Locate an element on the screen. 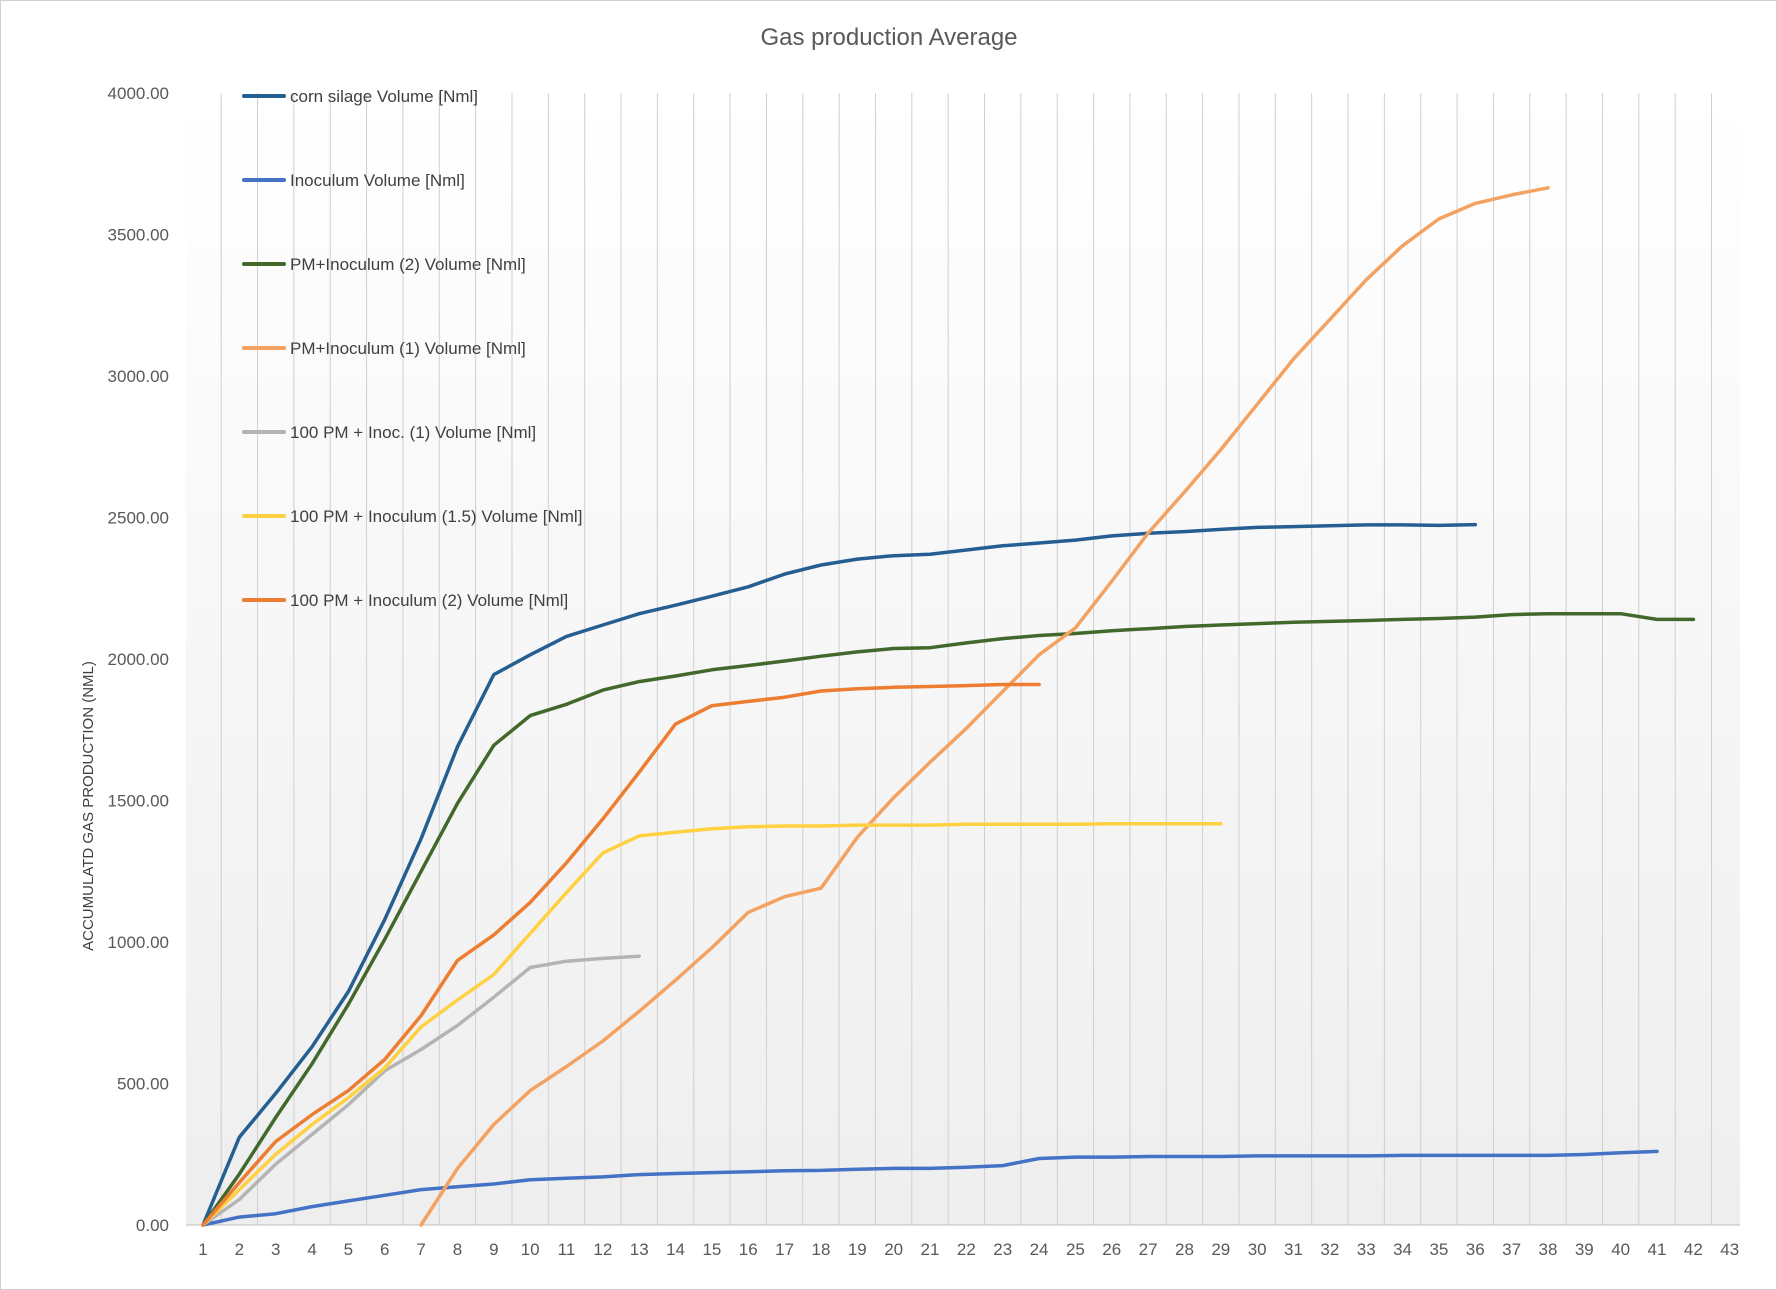  x-tick-label: 7 is located at coordinates (420, 1249).